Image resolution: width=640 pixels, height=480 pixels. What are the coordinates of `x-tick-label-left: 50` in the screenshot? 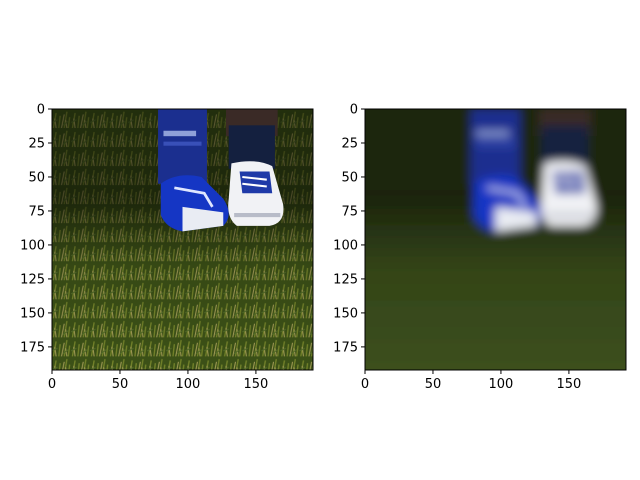 It's located at (120, 384).